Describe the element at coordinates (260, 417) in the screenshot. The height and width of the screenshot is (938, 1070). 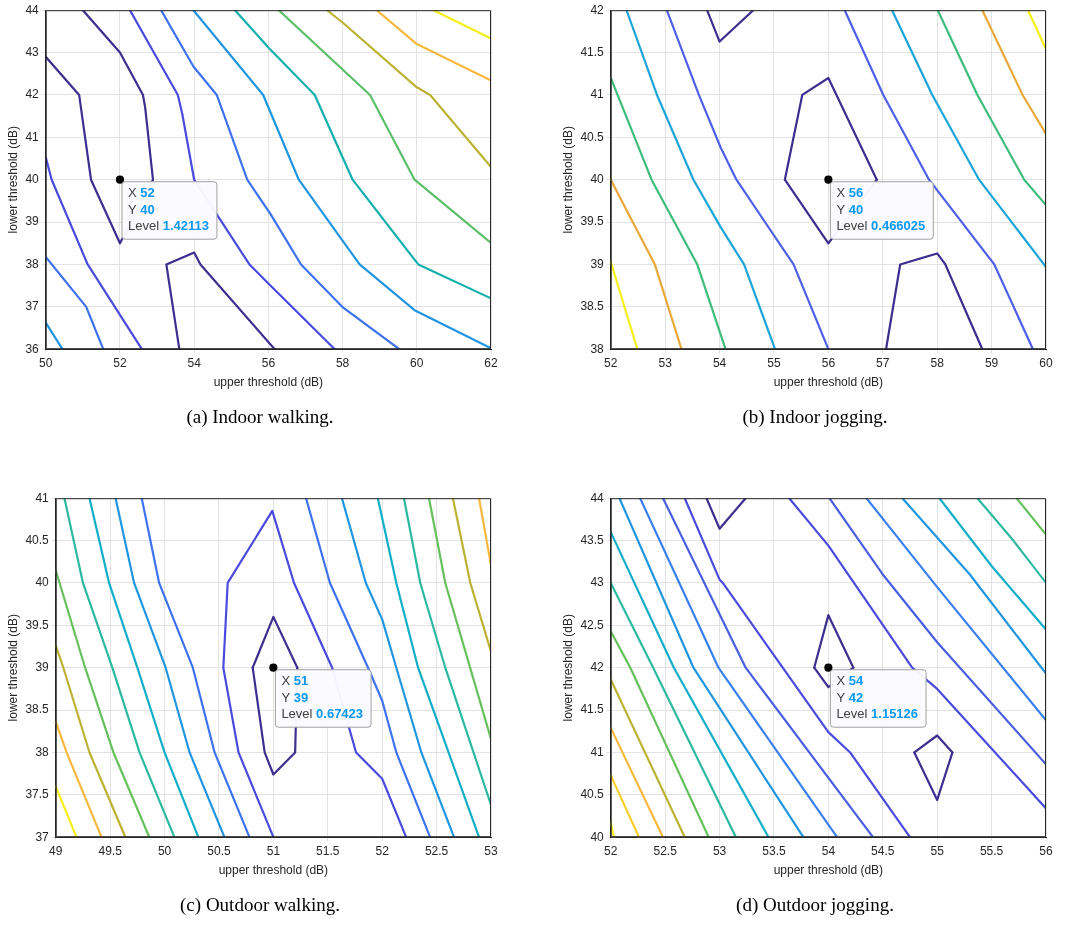
I see `text: (a) Indoor walking.` at that location.